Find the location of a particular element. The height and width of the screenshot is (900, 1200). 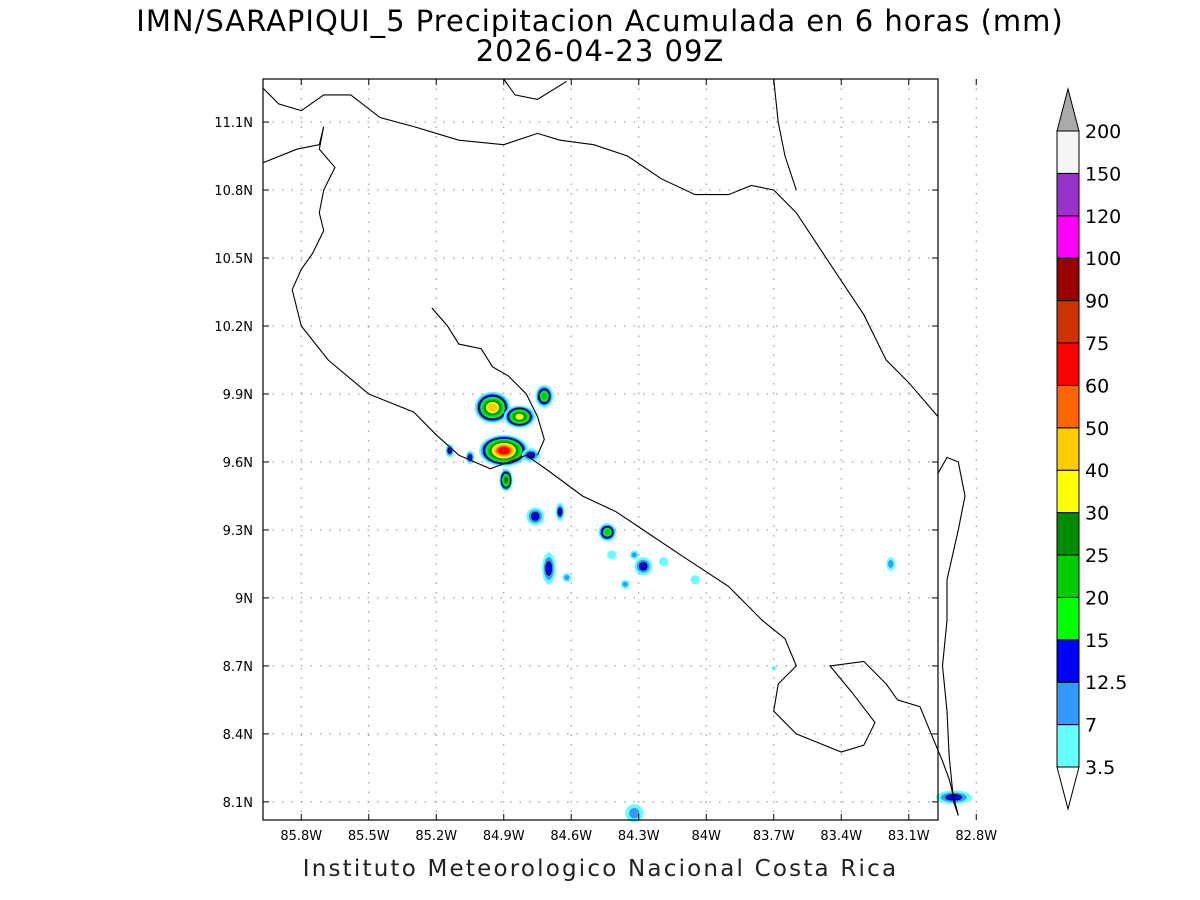

lat-tick-label-4: 9.9N is located at coordinates (238, 395).